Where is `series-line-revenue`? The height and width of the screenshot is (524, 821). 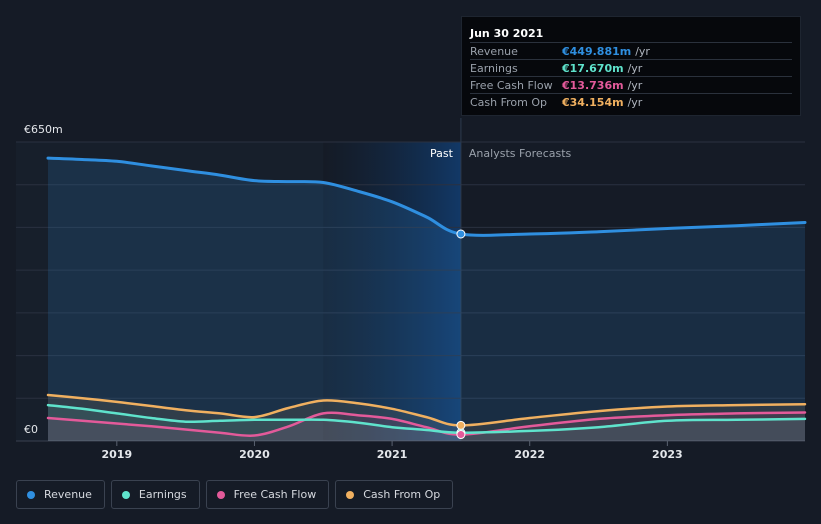 series-line-revenue is located at coordinates (426, 196).